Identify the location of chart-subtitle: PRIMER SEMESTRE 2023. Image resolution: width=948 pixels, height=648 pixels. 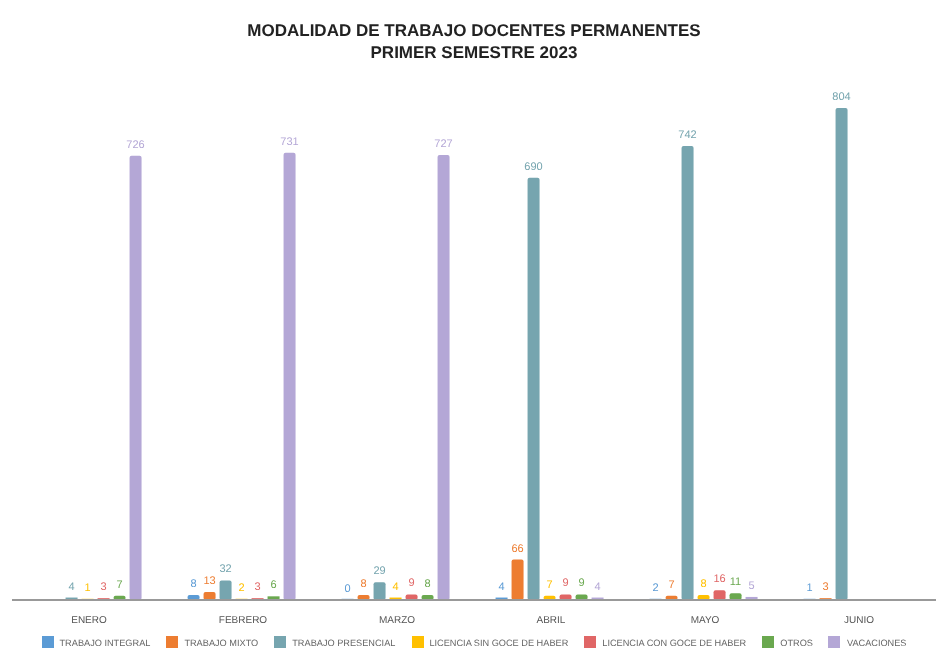
(474, 53).